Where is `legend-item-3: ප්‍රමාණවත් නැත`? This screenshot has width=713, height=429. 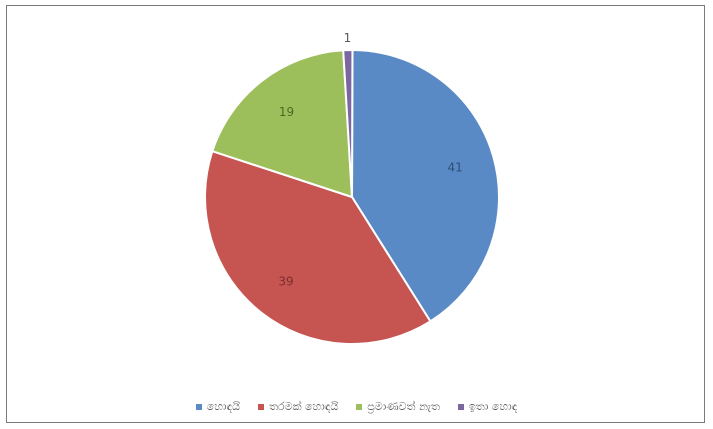
legend-item-3: ප්‍රමාණවත් නැත is located at coordinates (398, 407).